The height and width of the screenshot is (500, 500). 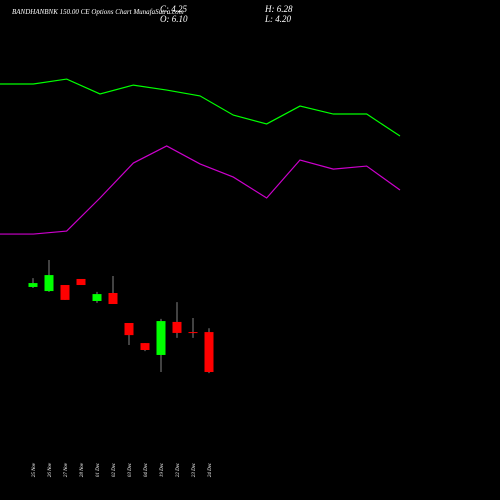 What do you see at coordinates (34, 469) in the screenshot?
I see `x-tick-label: 25 Nov` at bounding box center [34, 469].